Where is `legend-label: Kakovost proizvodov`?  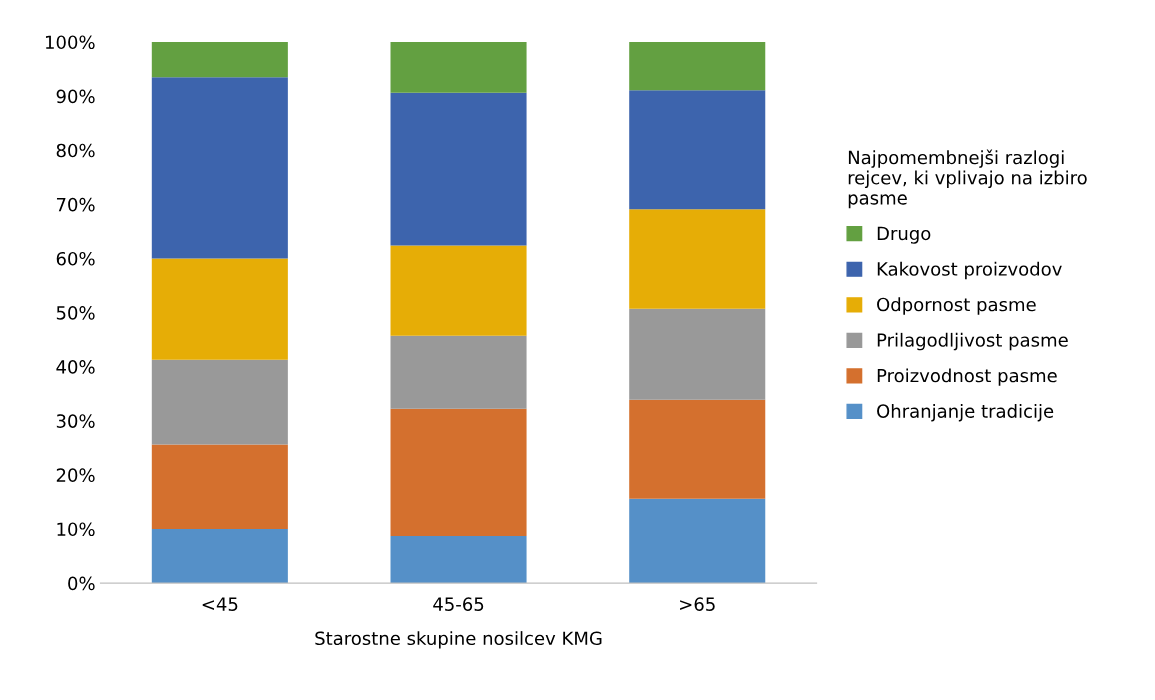
legend-label: Kakovost proizvodov is located at coordinates (969, 270).